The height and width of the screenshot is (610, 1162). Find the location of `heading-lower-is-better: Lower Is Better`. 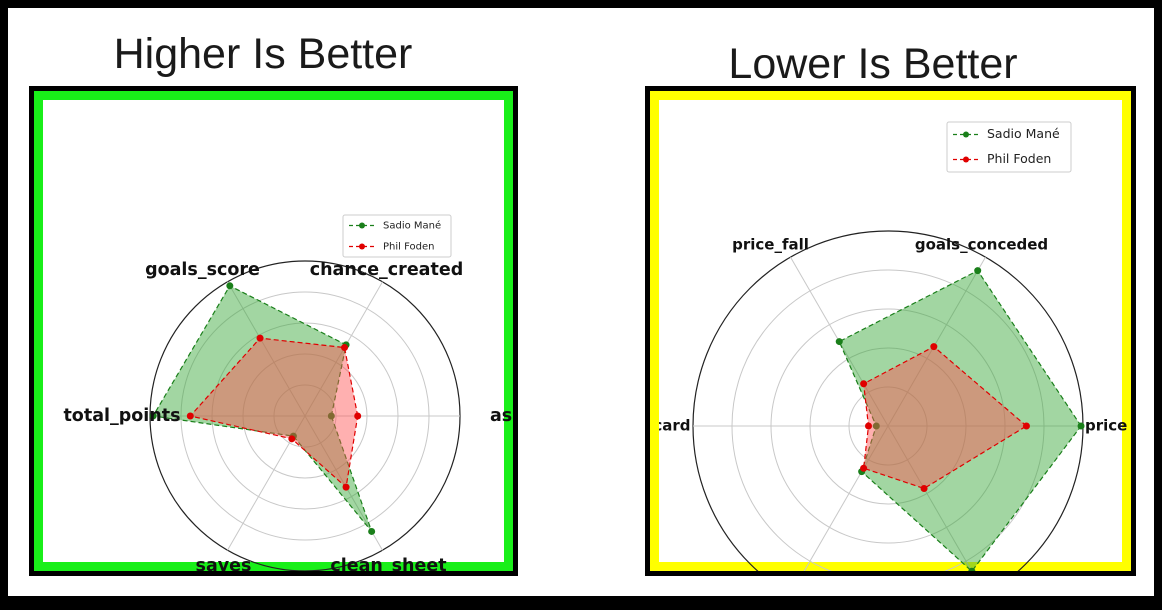

heading-lower-is-better: Lower Is Better is located at coordinates (873, 64).